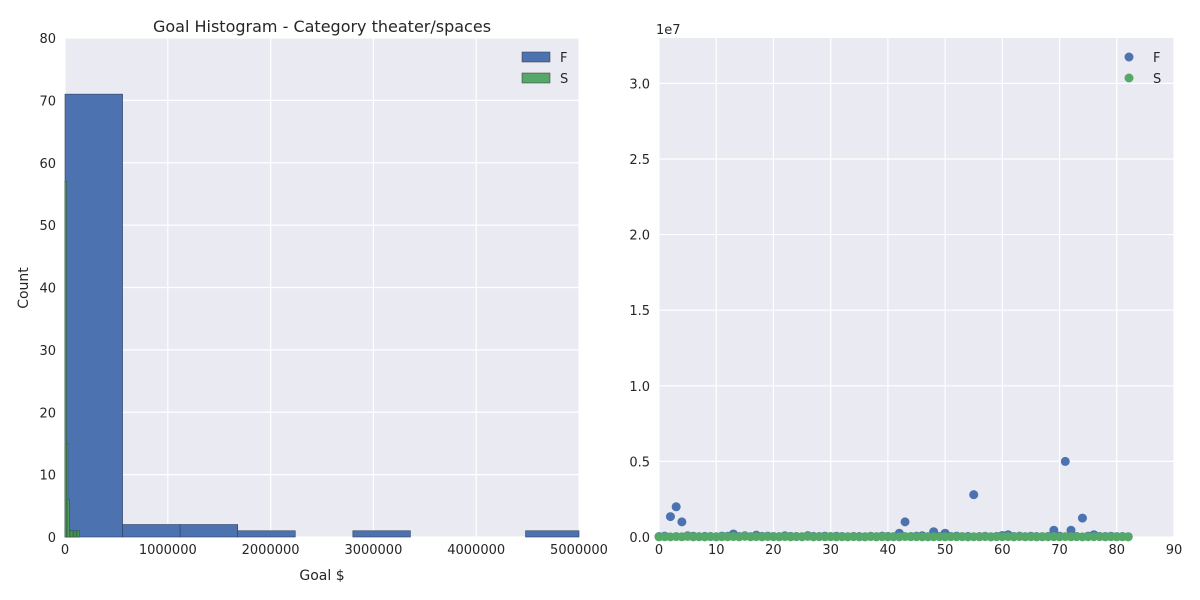 The image size is (1200, 600). Describe the element at coordinates (893, 499) in the screenshot. I see `scatter-points` at that location.